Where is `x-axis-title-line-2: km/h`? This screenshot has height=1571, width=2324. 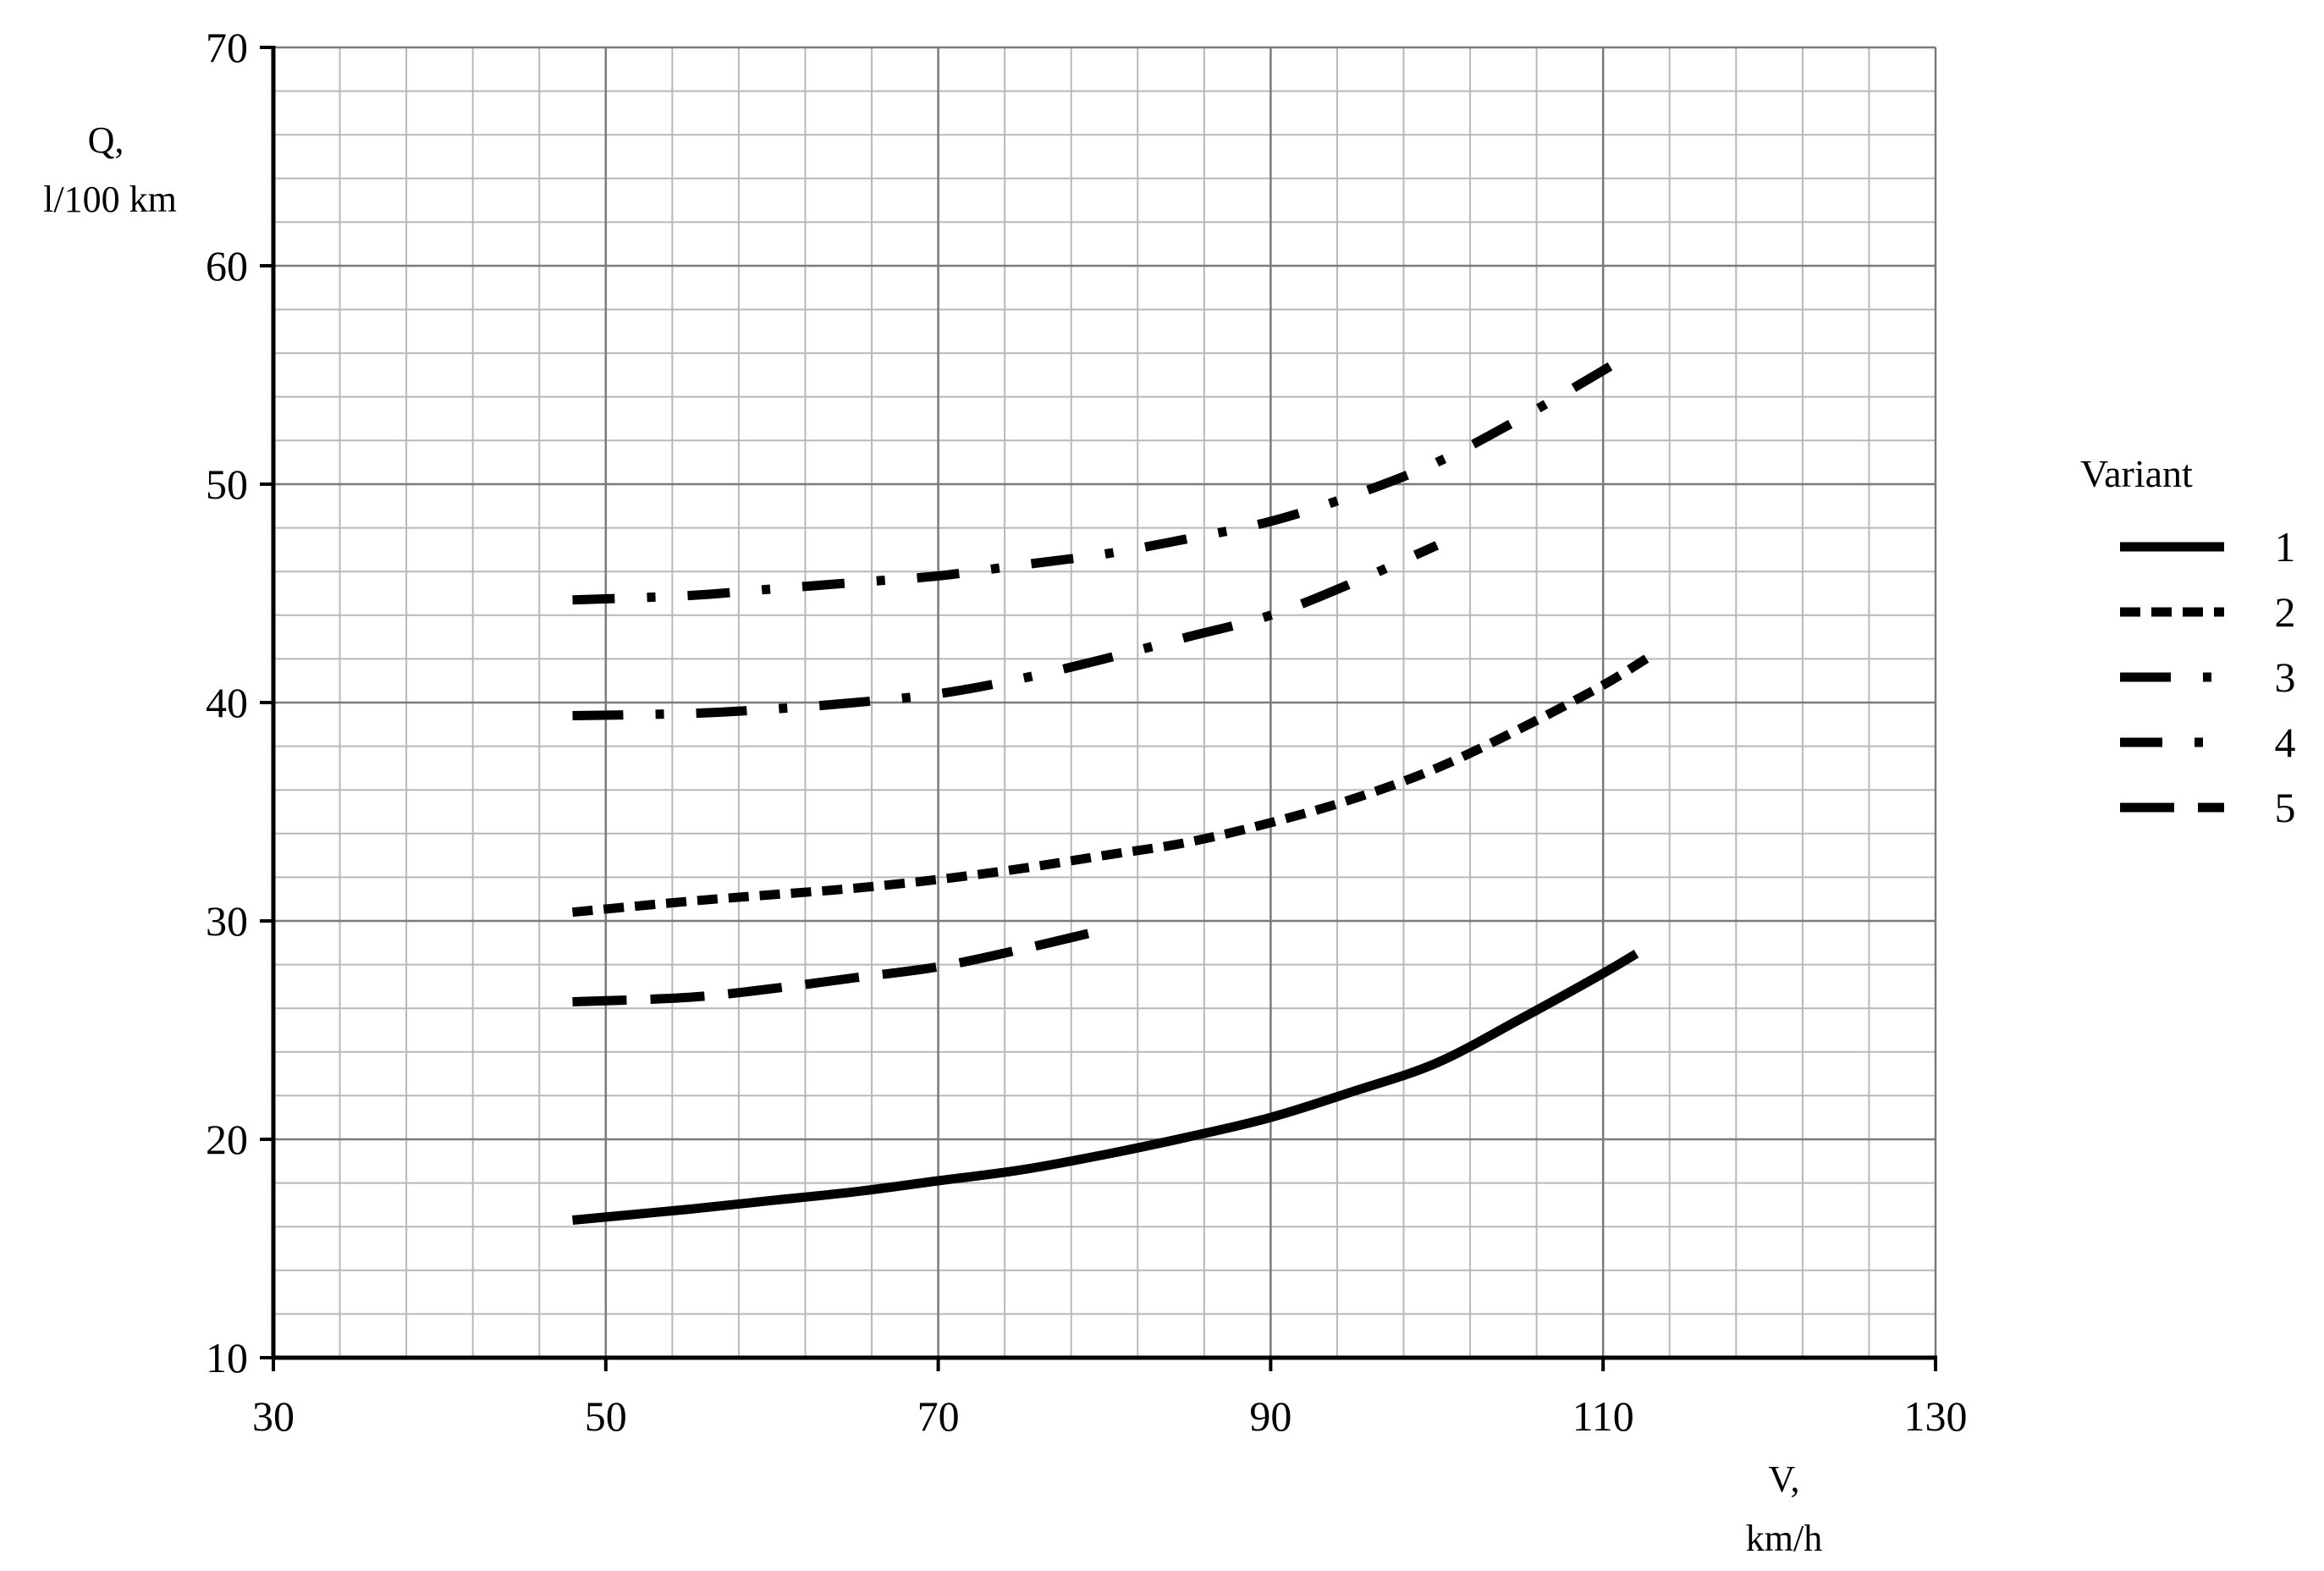 x-axis-title-line-2: km/h is located at coordinates (1784, 1538).